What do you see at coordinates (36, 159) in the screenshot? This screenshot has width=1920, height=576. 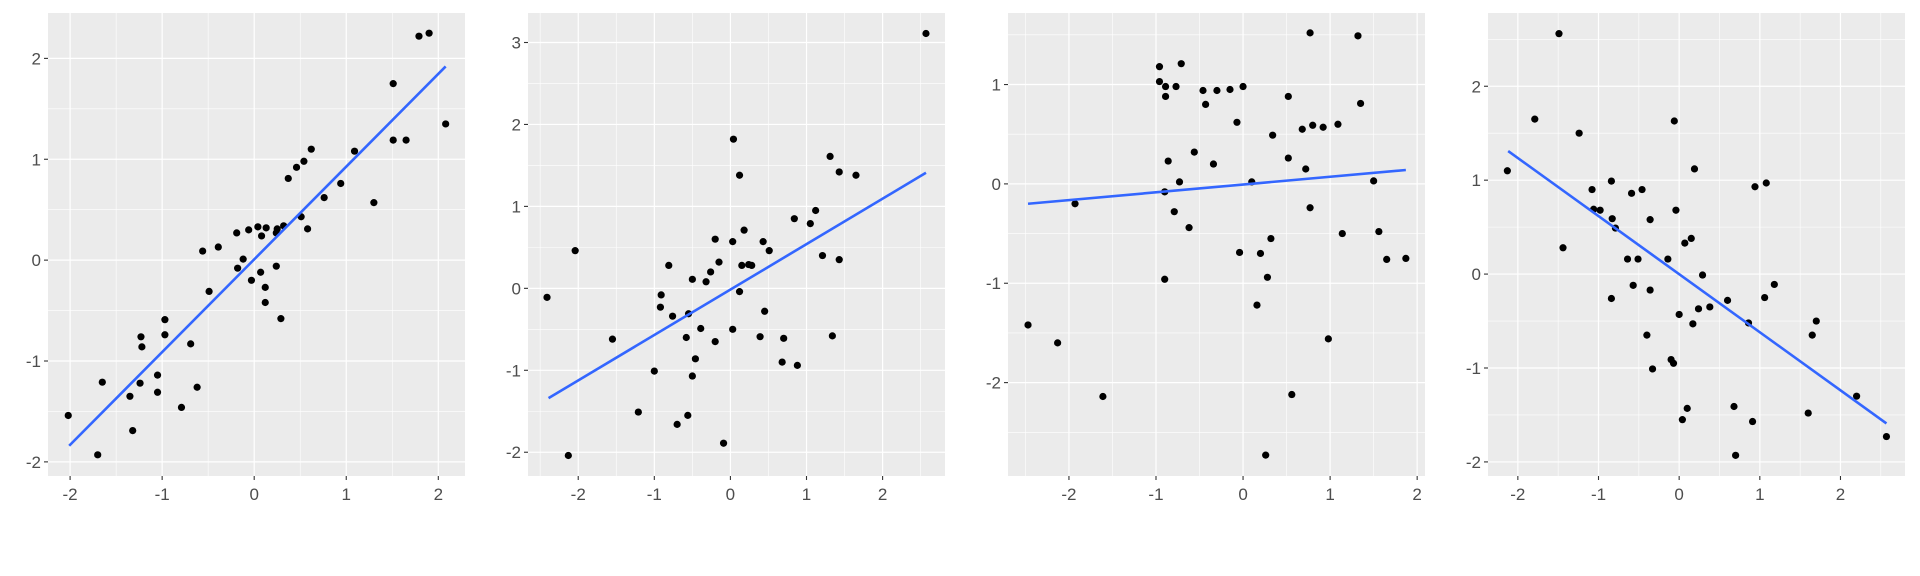 I see `y-tick-label: 1` at bounding box center [36, 159].